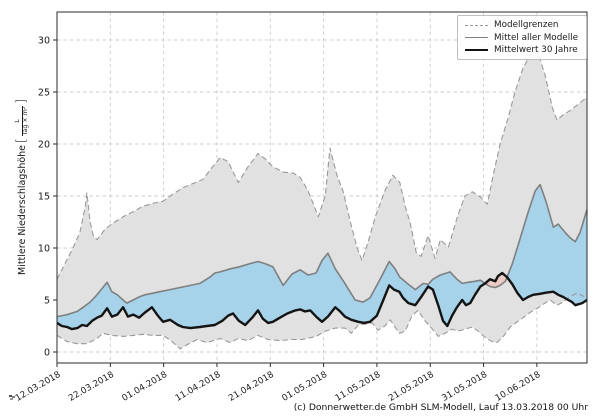  What do you see at coordinates (358, 387) in the screenshot?
I see `x-tick-label: 11.05.2018` at bounding box center [358, 387].